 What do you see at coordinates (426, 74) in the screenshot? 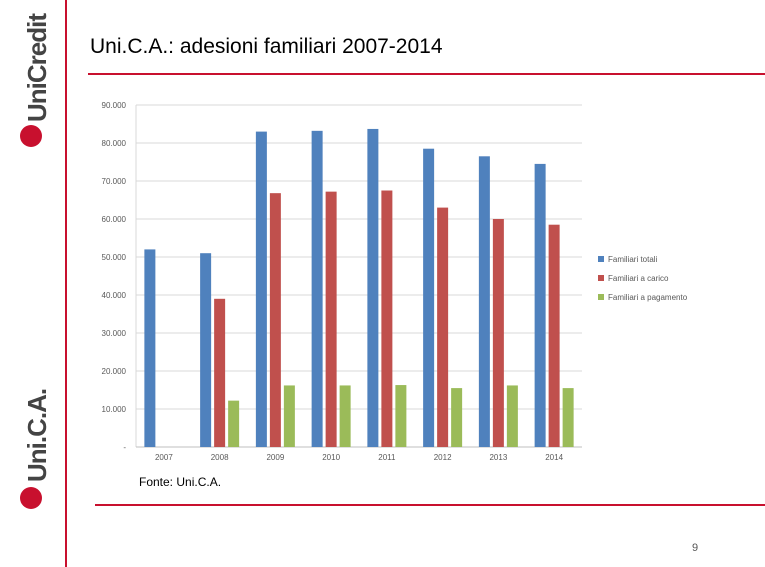
I see `title-divider` at bounding box center [426, 74].